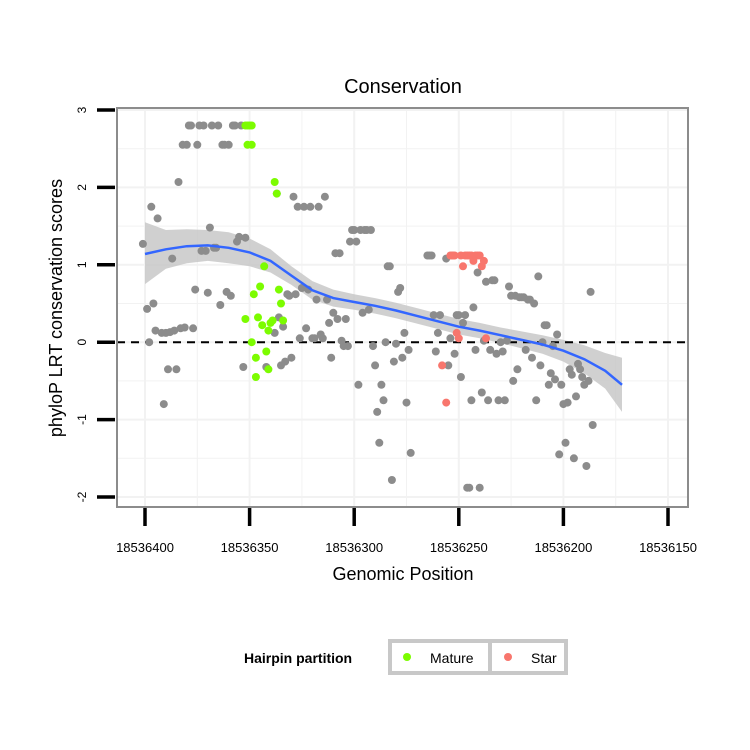 Image resolution: width=750 pixels, height=750 pixels. I want to click on legend-label-mature: Mature, so click(452, 658).